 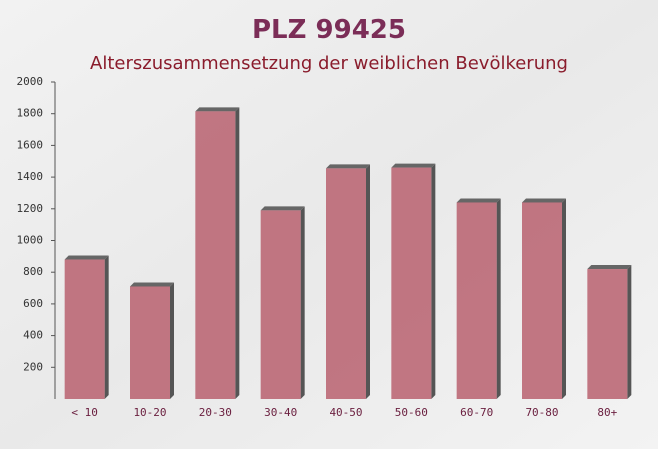 What do you see at coordinates (541, 412) in the screenshot?
I see `x-tick-label: 70-80` at bounding box center [541, 412].